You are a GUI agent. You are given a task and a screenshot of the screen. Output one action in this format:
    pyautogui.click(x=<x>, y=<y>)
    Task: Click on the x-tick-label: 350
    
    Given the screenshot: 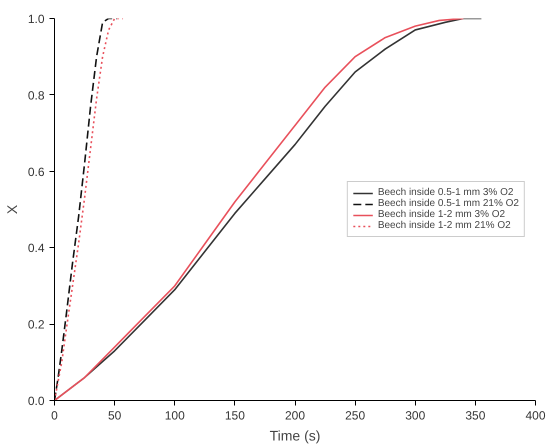 What is the action you would take?
    pyautogui.click(x=475, y=415)
    